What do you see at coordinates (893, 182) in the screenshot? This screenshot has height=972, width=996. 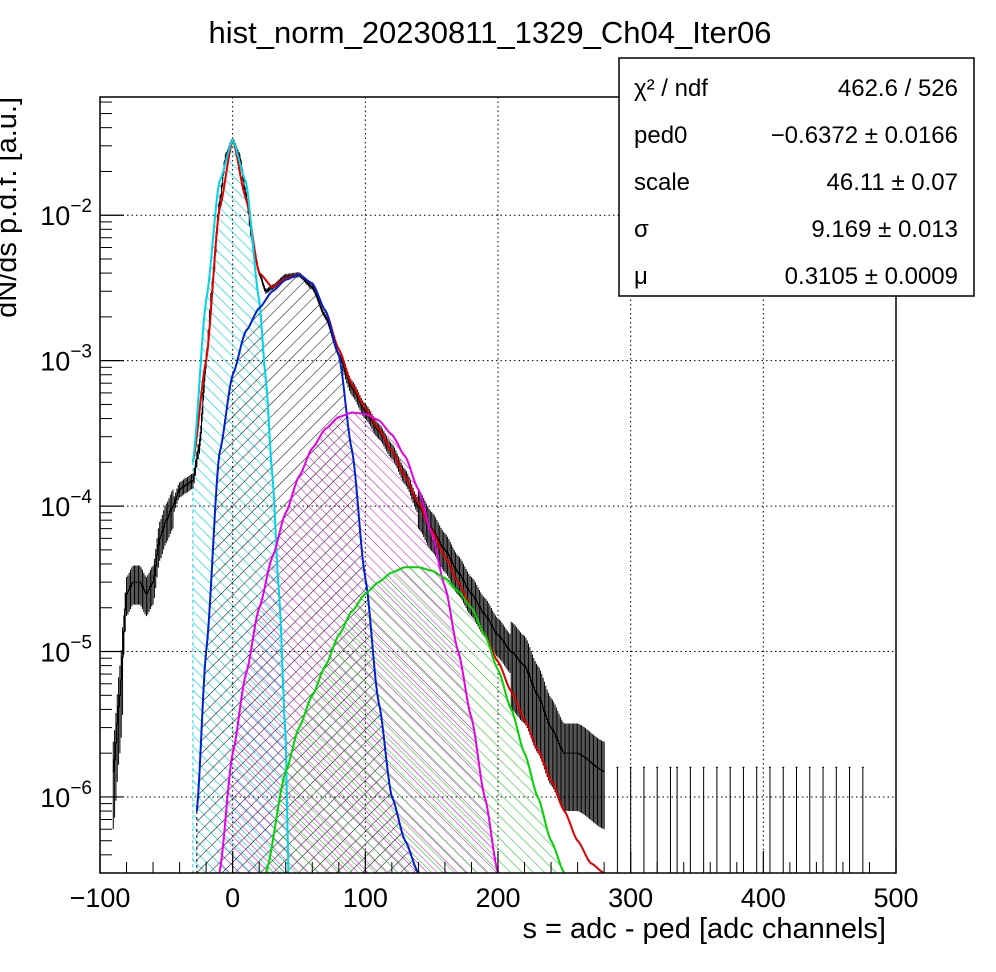 I see `stats-value: 46.11 ± 0.07` at bounding box center [893, 182].